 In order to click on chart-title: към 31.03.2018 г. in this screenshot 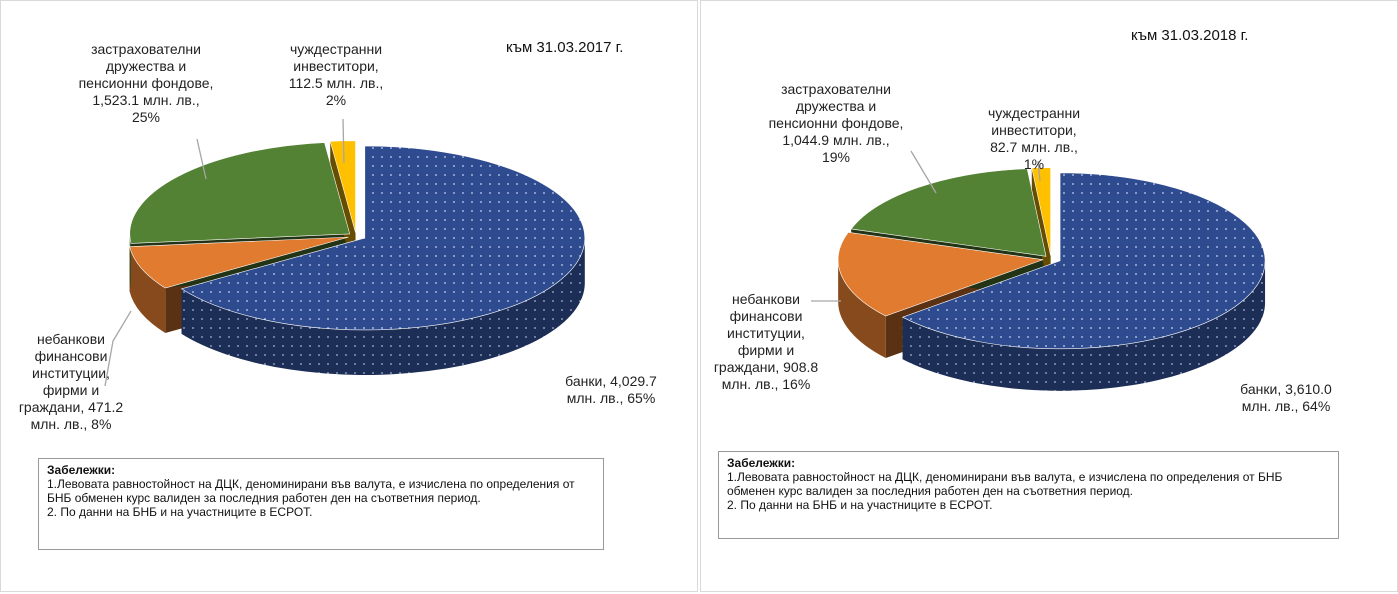, I will do `click(1190, 35)`.